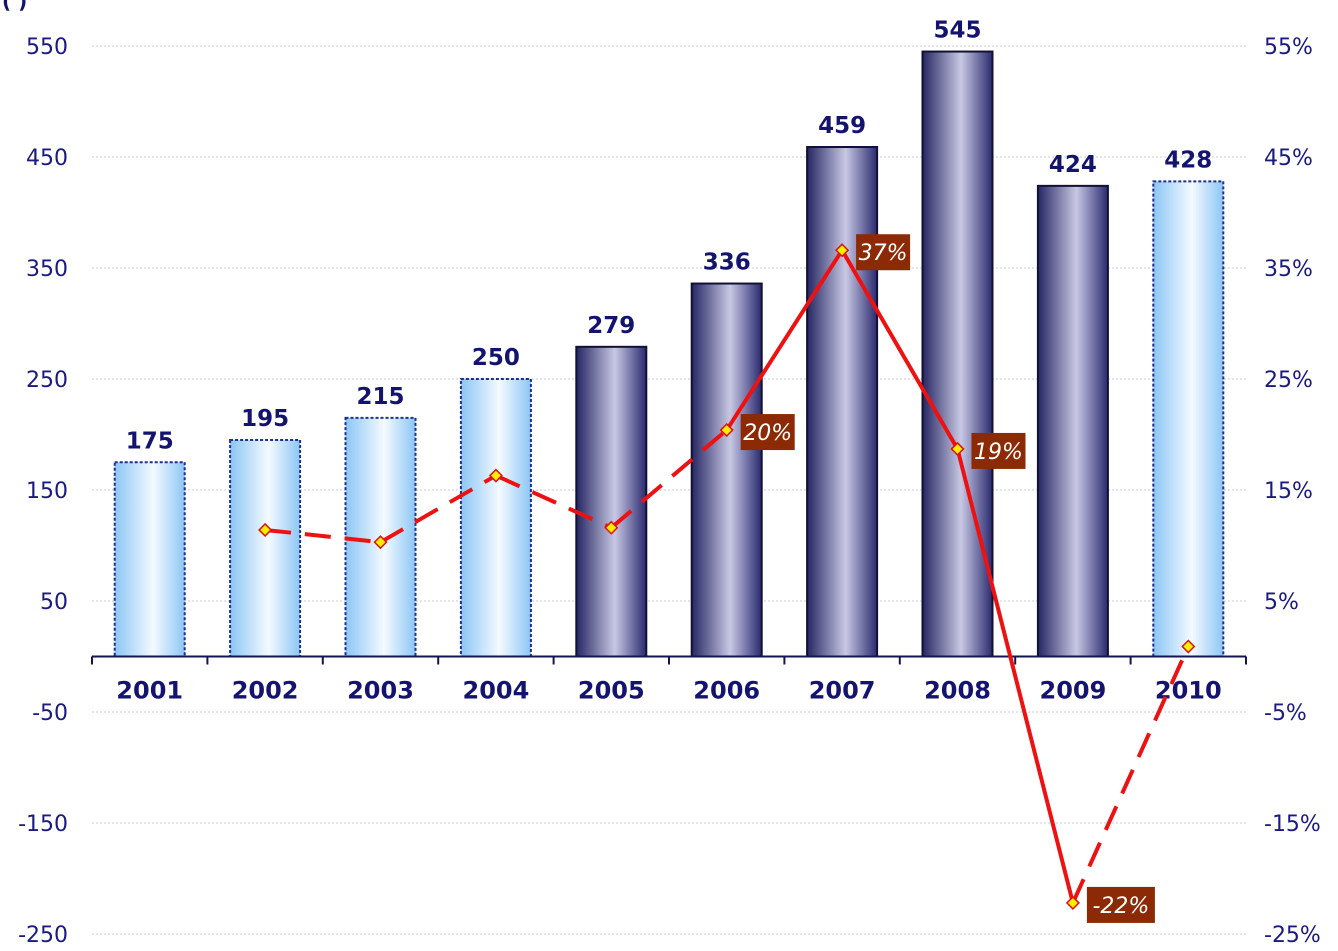  Describe the element at coordinates (669, 680) in the screenshot. I see `x-axis: 2001 2002 2003 2004 2005 2006 2007 2008 2009 2010` at that location.